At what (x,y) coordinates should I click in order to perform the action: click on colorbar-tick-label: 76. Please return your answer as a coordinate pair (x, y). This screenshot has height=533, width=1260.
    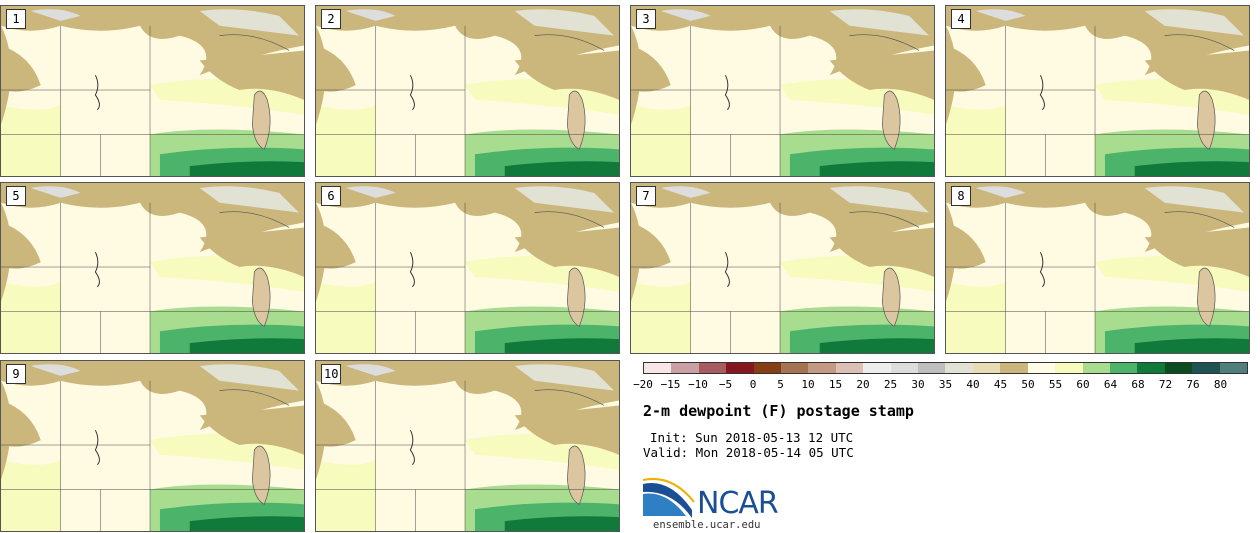
    Looking at the image, I should click on (1193, 384).